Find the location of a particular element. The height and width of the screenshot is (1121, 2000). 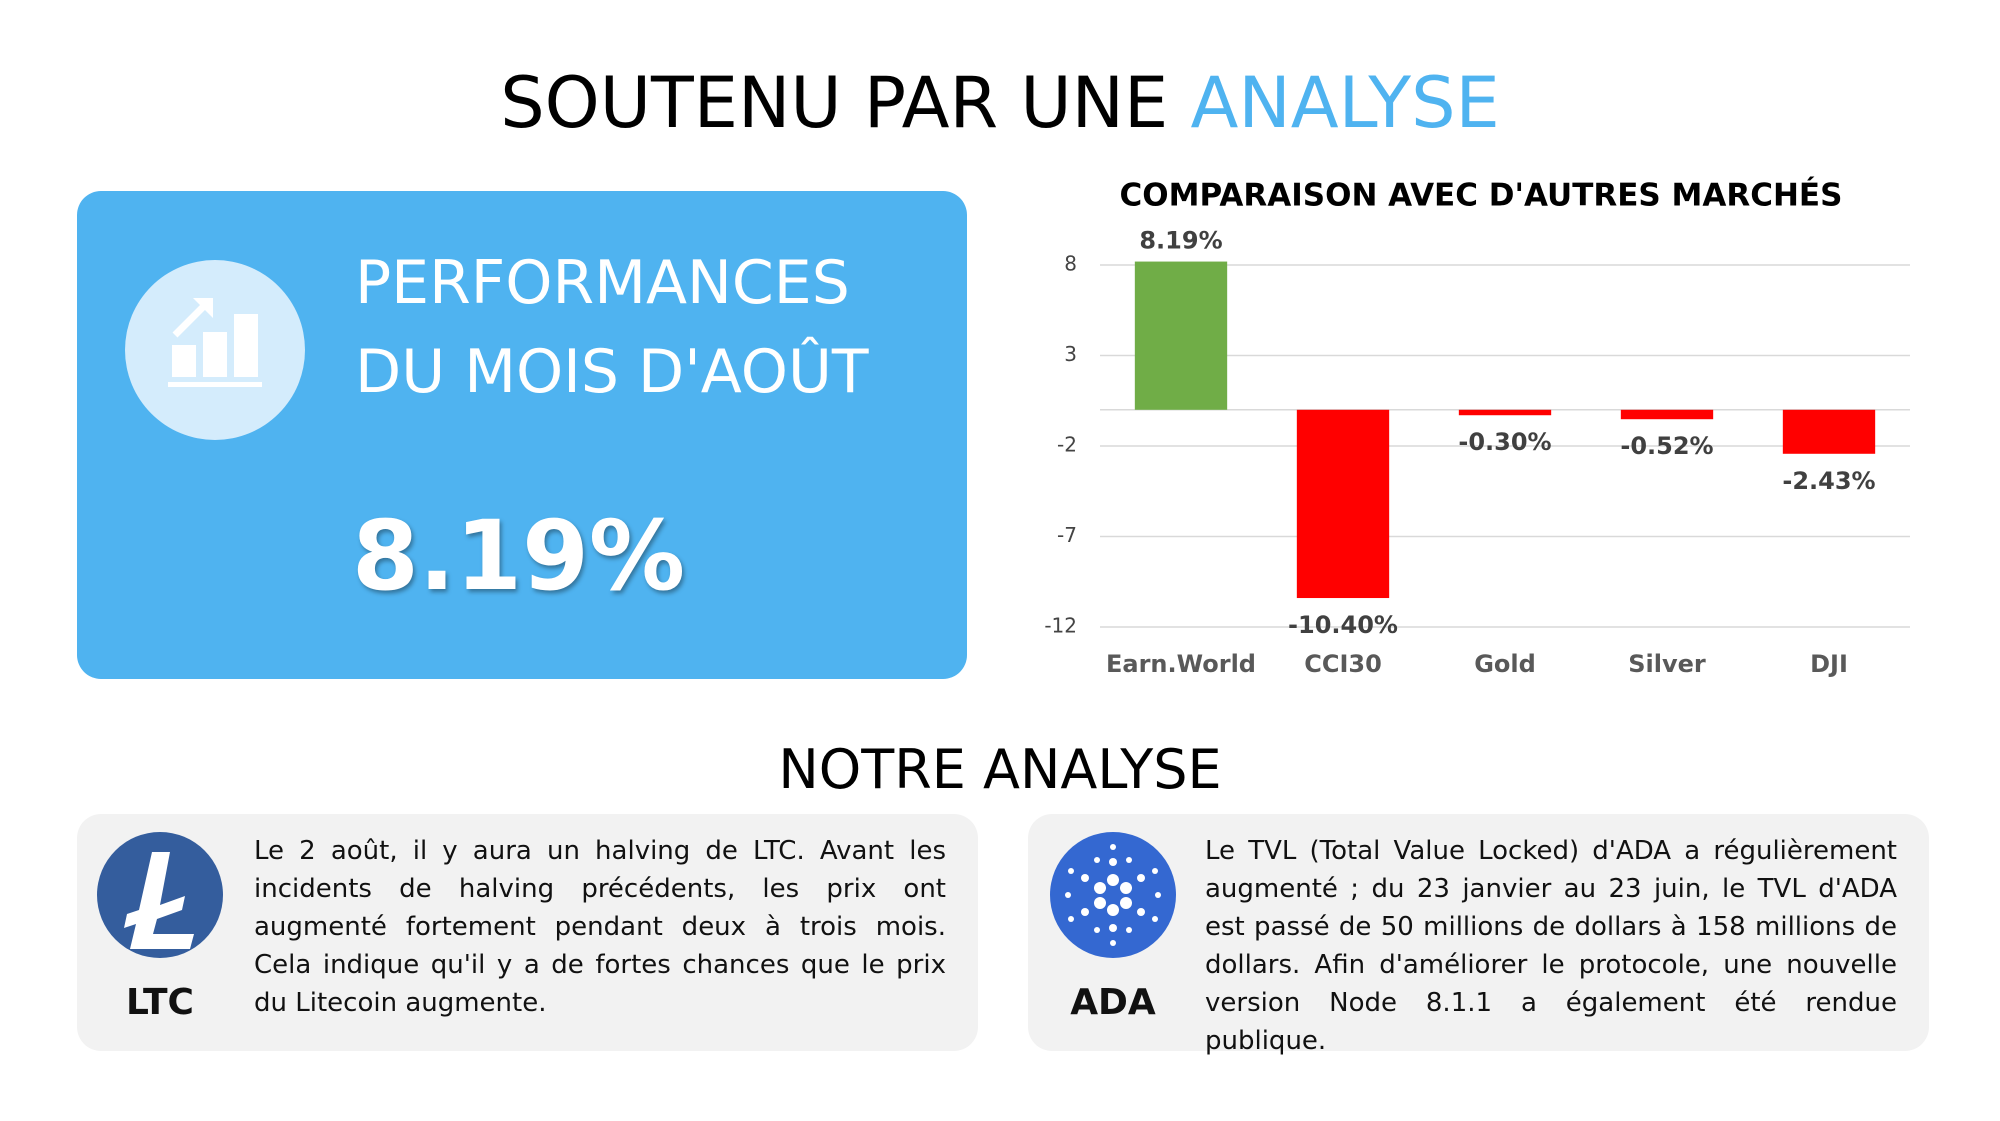

y-tick-label: -7 is located at coordinates (1067, 535).